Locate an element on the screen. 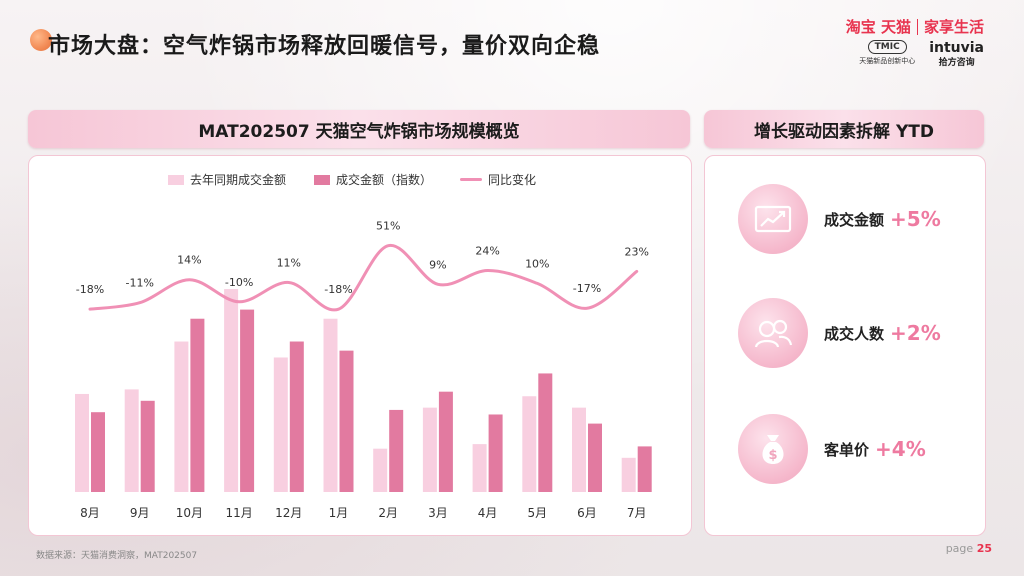  legend-swatch-this-year is located at coordinates (322, 179).